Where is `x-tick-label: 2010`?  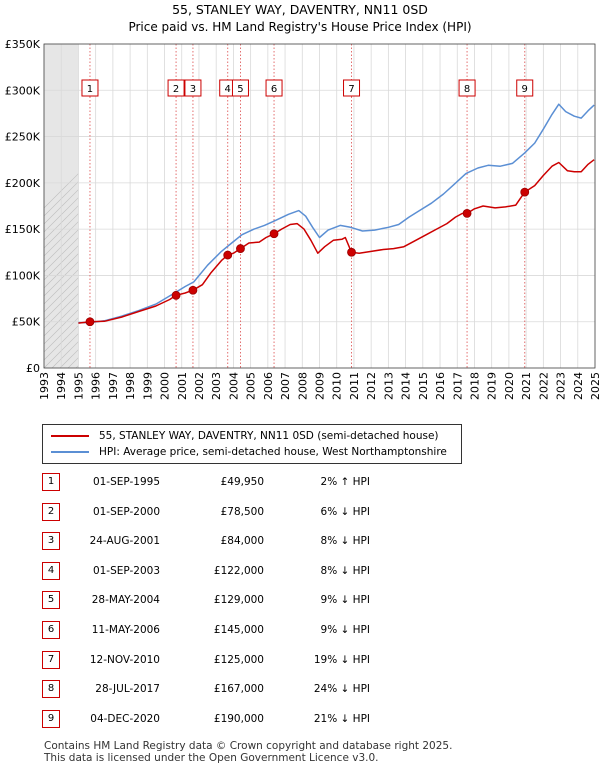 x-tick-label: 2010 is located at coordinates (337, 386).